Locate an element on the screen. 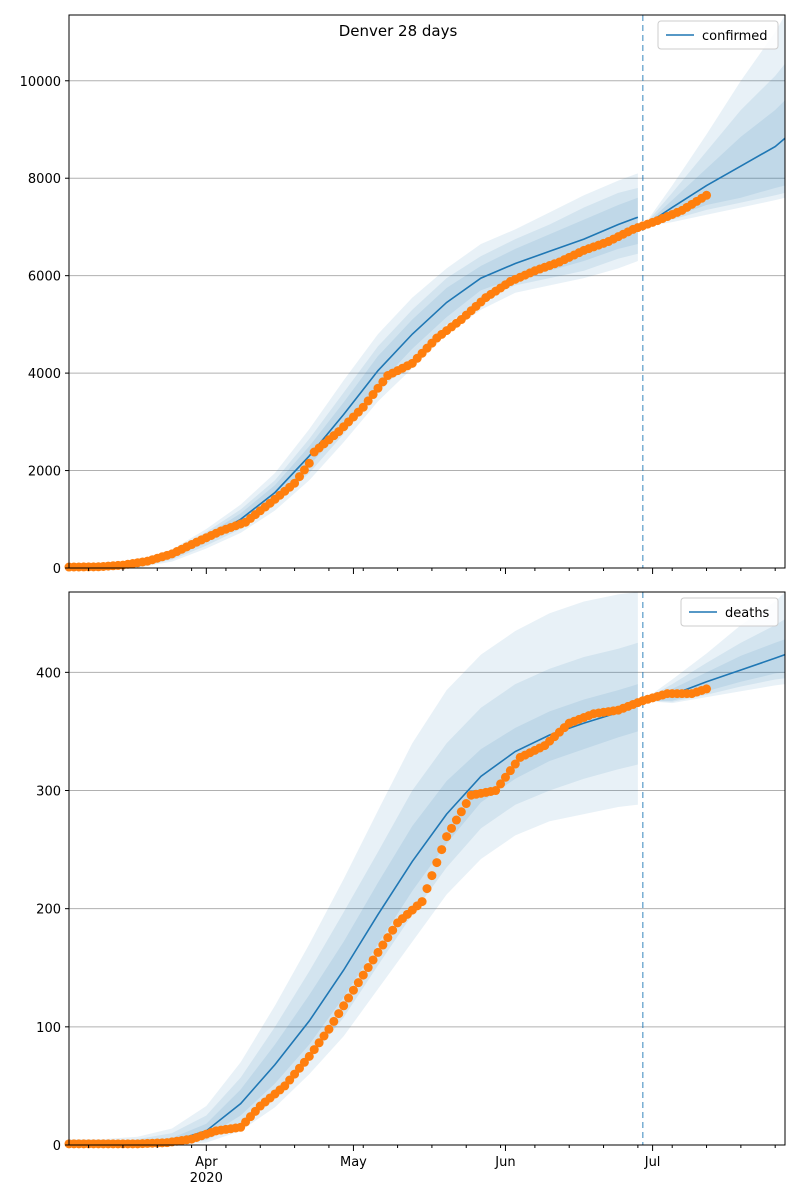  y-tick-label: 200 is located at coordinates (48, 910).